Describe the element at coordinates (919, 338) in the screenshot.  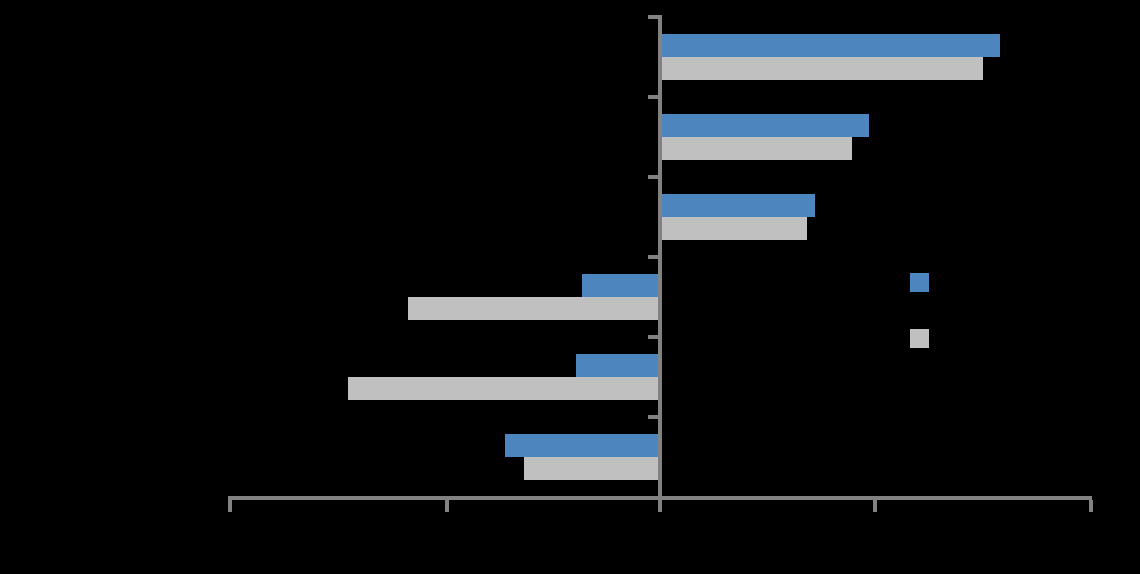
I see `legend-swatch-gray` at that location.